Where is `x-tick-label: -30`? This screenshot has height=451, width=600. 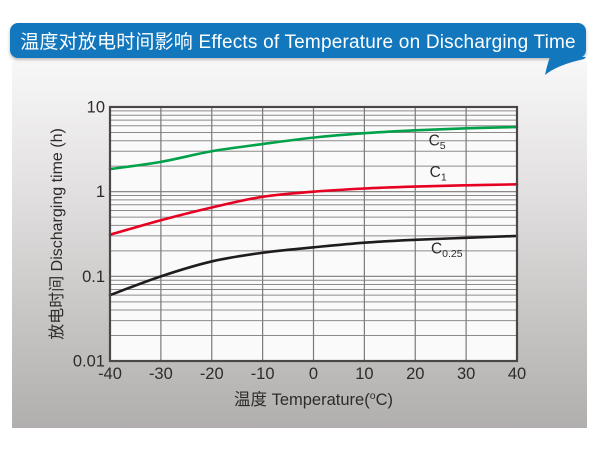 x-tick-label: -30 is located at coordinates (161, 374).